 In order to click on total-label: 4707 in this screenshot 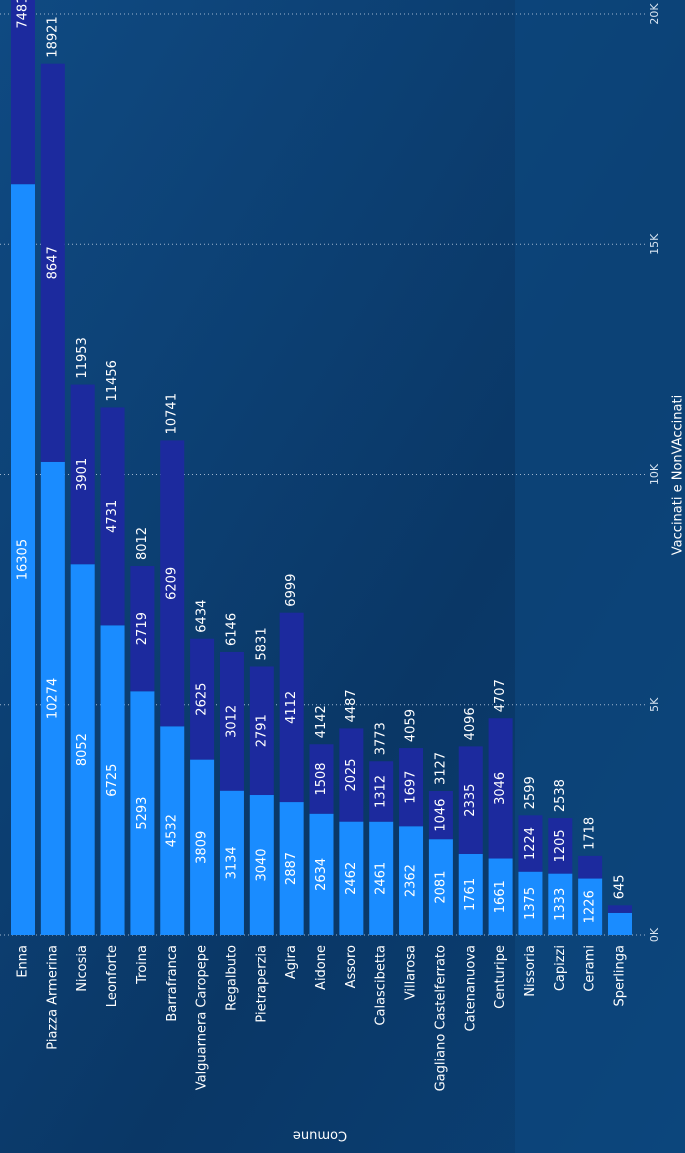, I will do `click(500, 695)`.